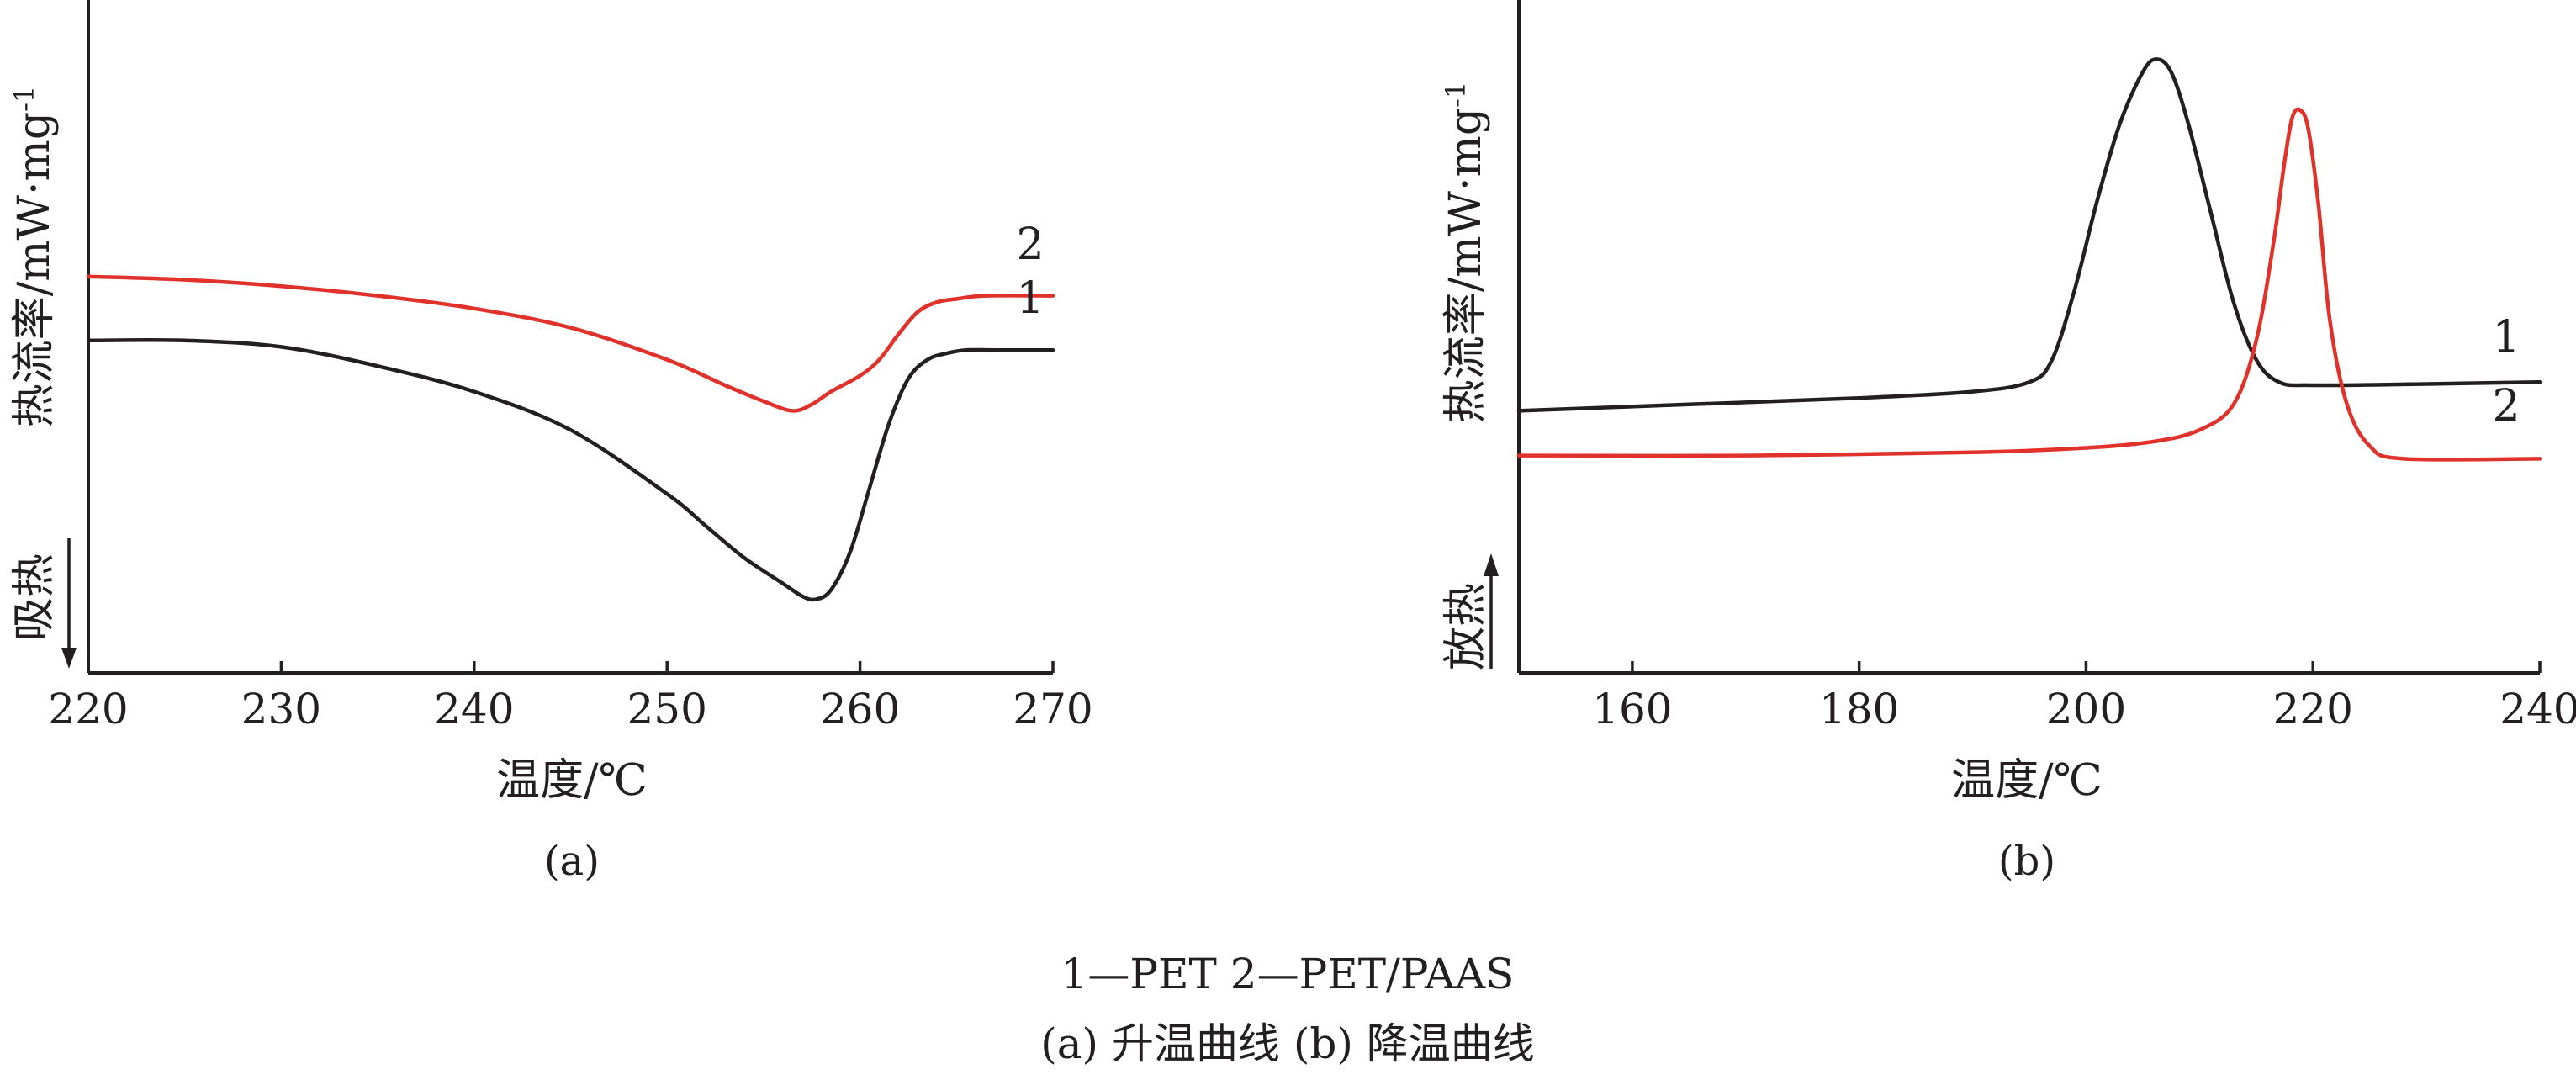  Describe the element at coordinates (666, 709) in the screenshot. I see `panel-a-x-tick-label: 250` at that location.